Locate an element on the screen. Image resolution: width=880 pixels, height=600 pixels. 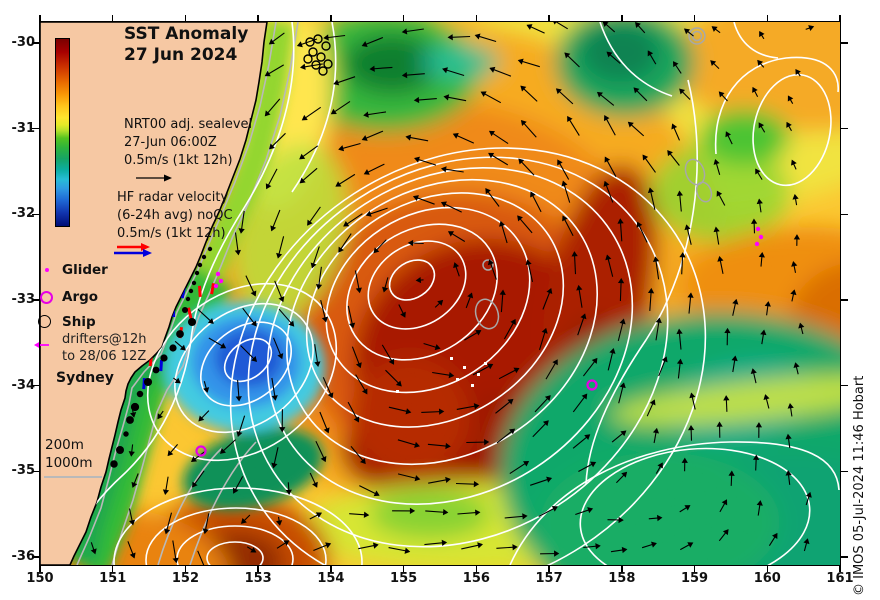
sealevel-scale-arrow-icon is located at coordinates (154, 178).